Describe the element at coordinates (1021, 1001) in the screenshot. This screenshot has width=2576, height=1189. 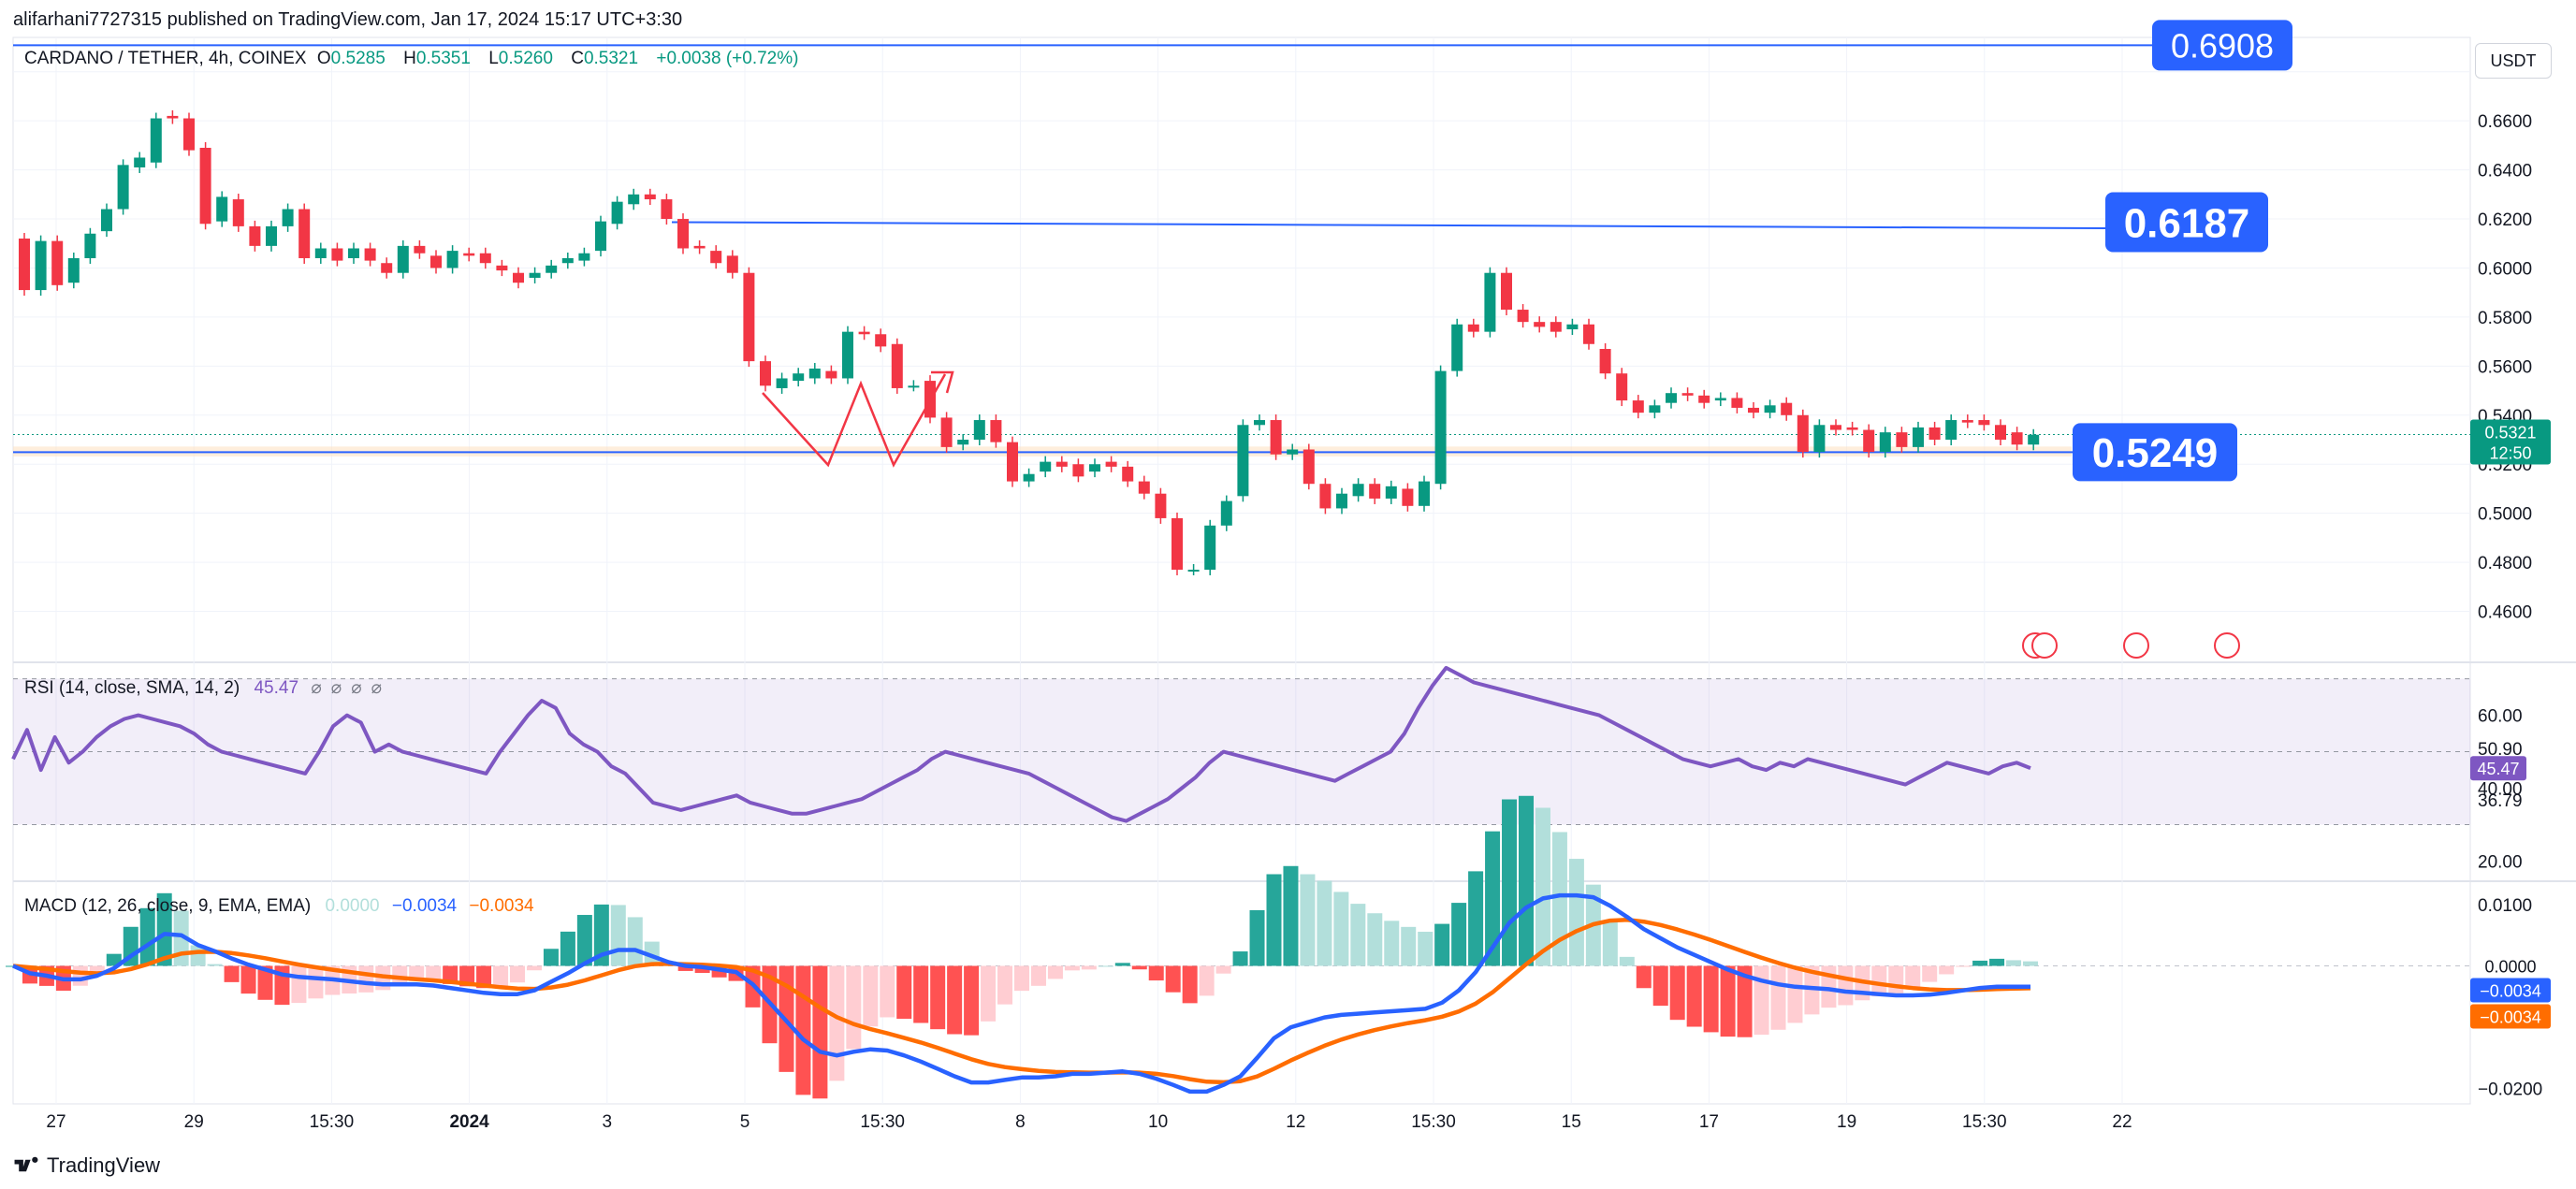
I see `macd-signal-line` at that location.